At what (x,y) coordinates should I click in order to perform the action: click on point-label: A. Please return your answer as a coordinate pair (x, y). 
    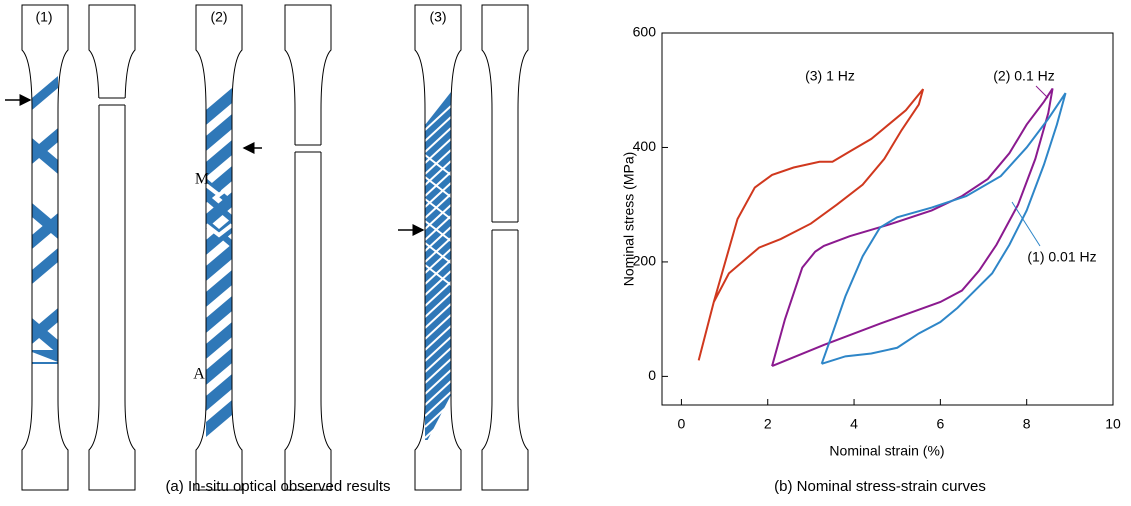
    Looking at the image, I should click on (199, 374).